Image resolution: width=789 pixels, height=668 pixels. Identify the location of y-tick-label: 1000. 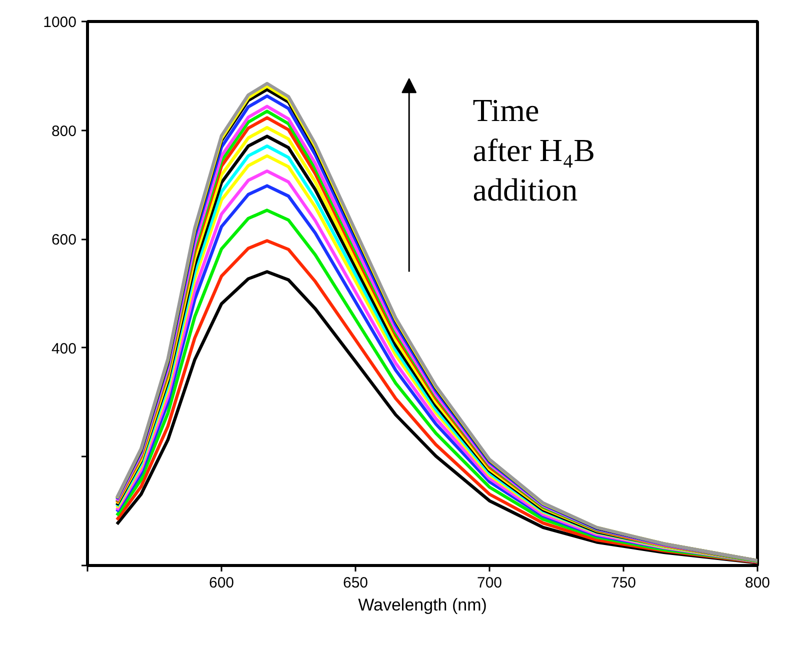
(60, 22).